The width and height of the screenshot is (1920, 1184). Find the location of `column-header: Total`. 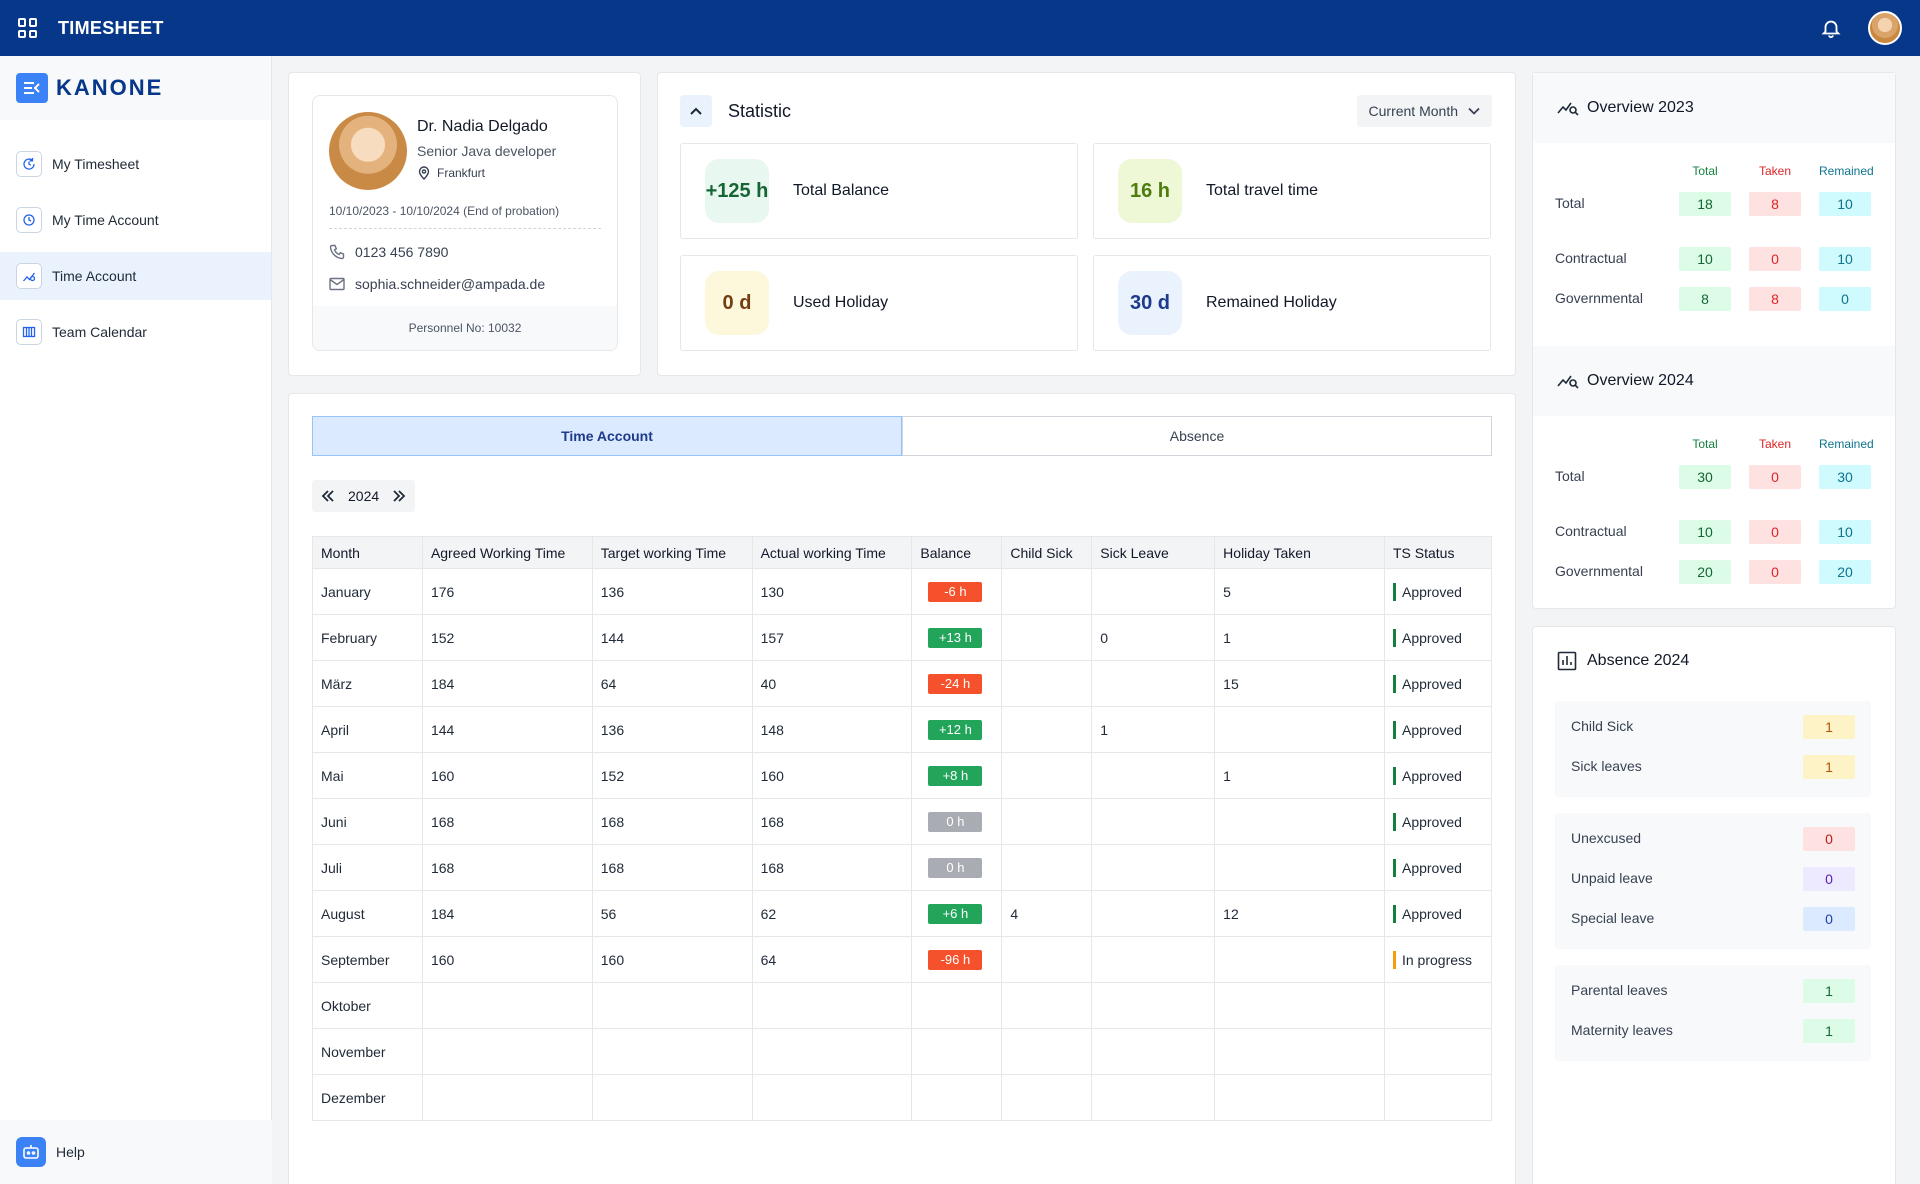

column-header: Total is located at coordinates (1705, 171).